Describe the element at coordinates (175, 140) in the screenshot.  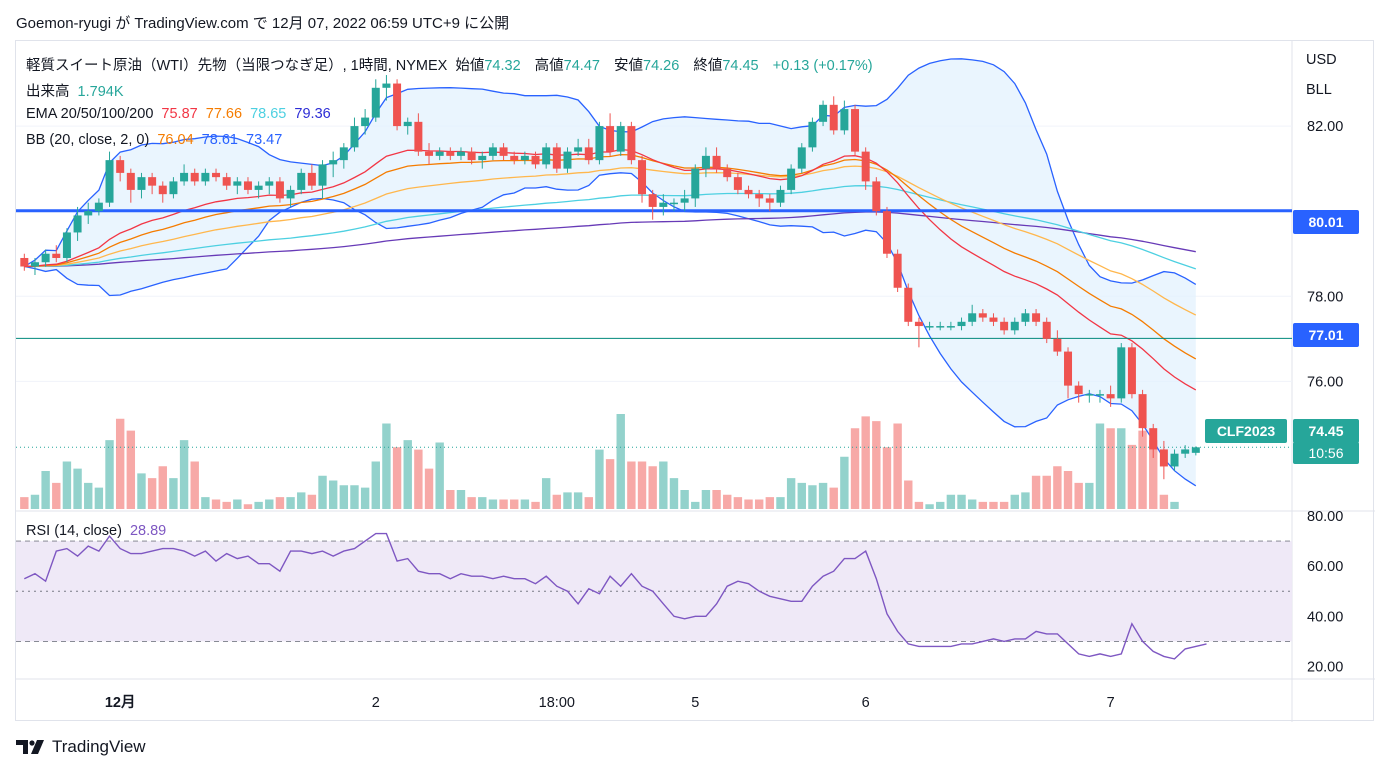
I see `bb-basis-value: 76.04` at that location.